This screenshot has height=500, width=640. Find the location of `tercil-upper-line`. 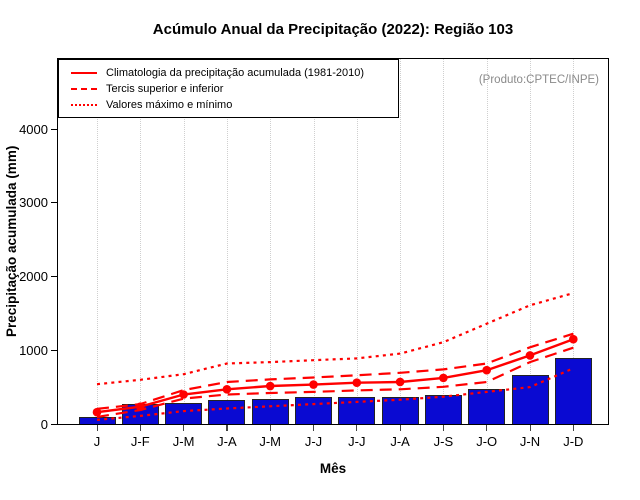

tercil-upper-line is located at coordinates (335, 371).